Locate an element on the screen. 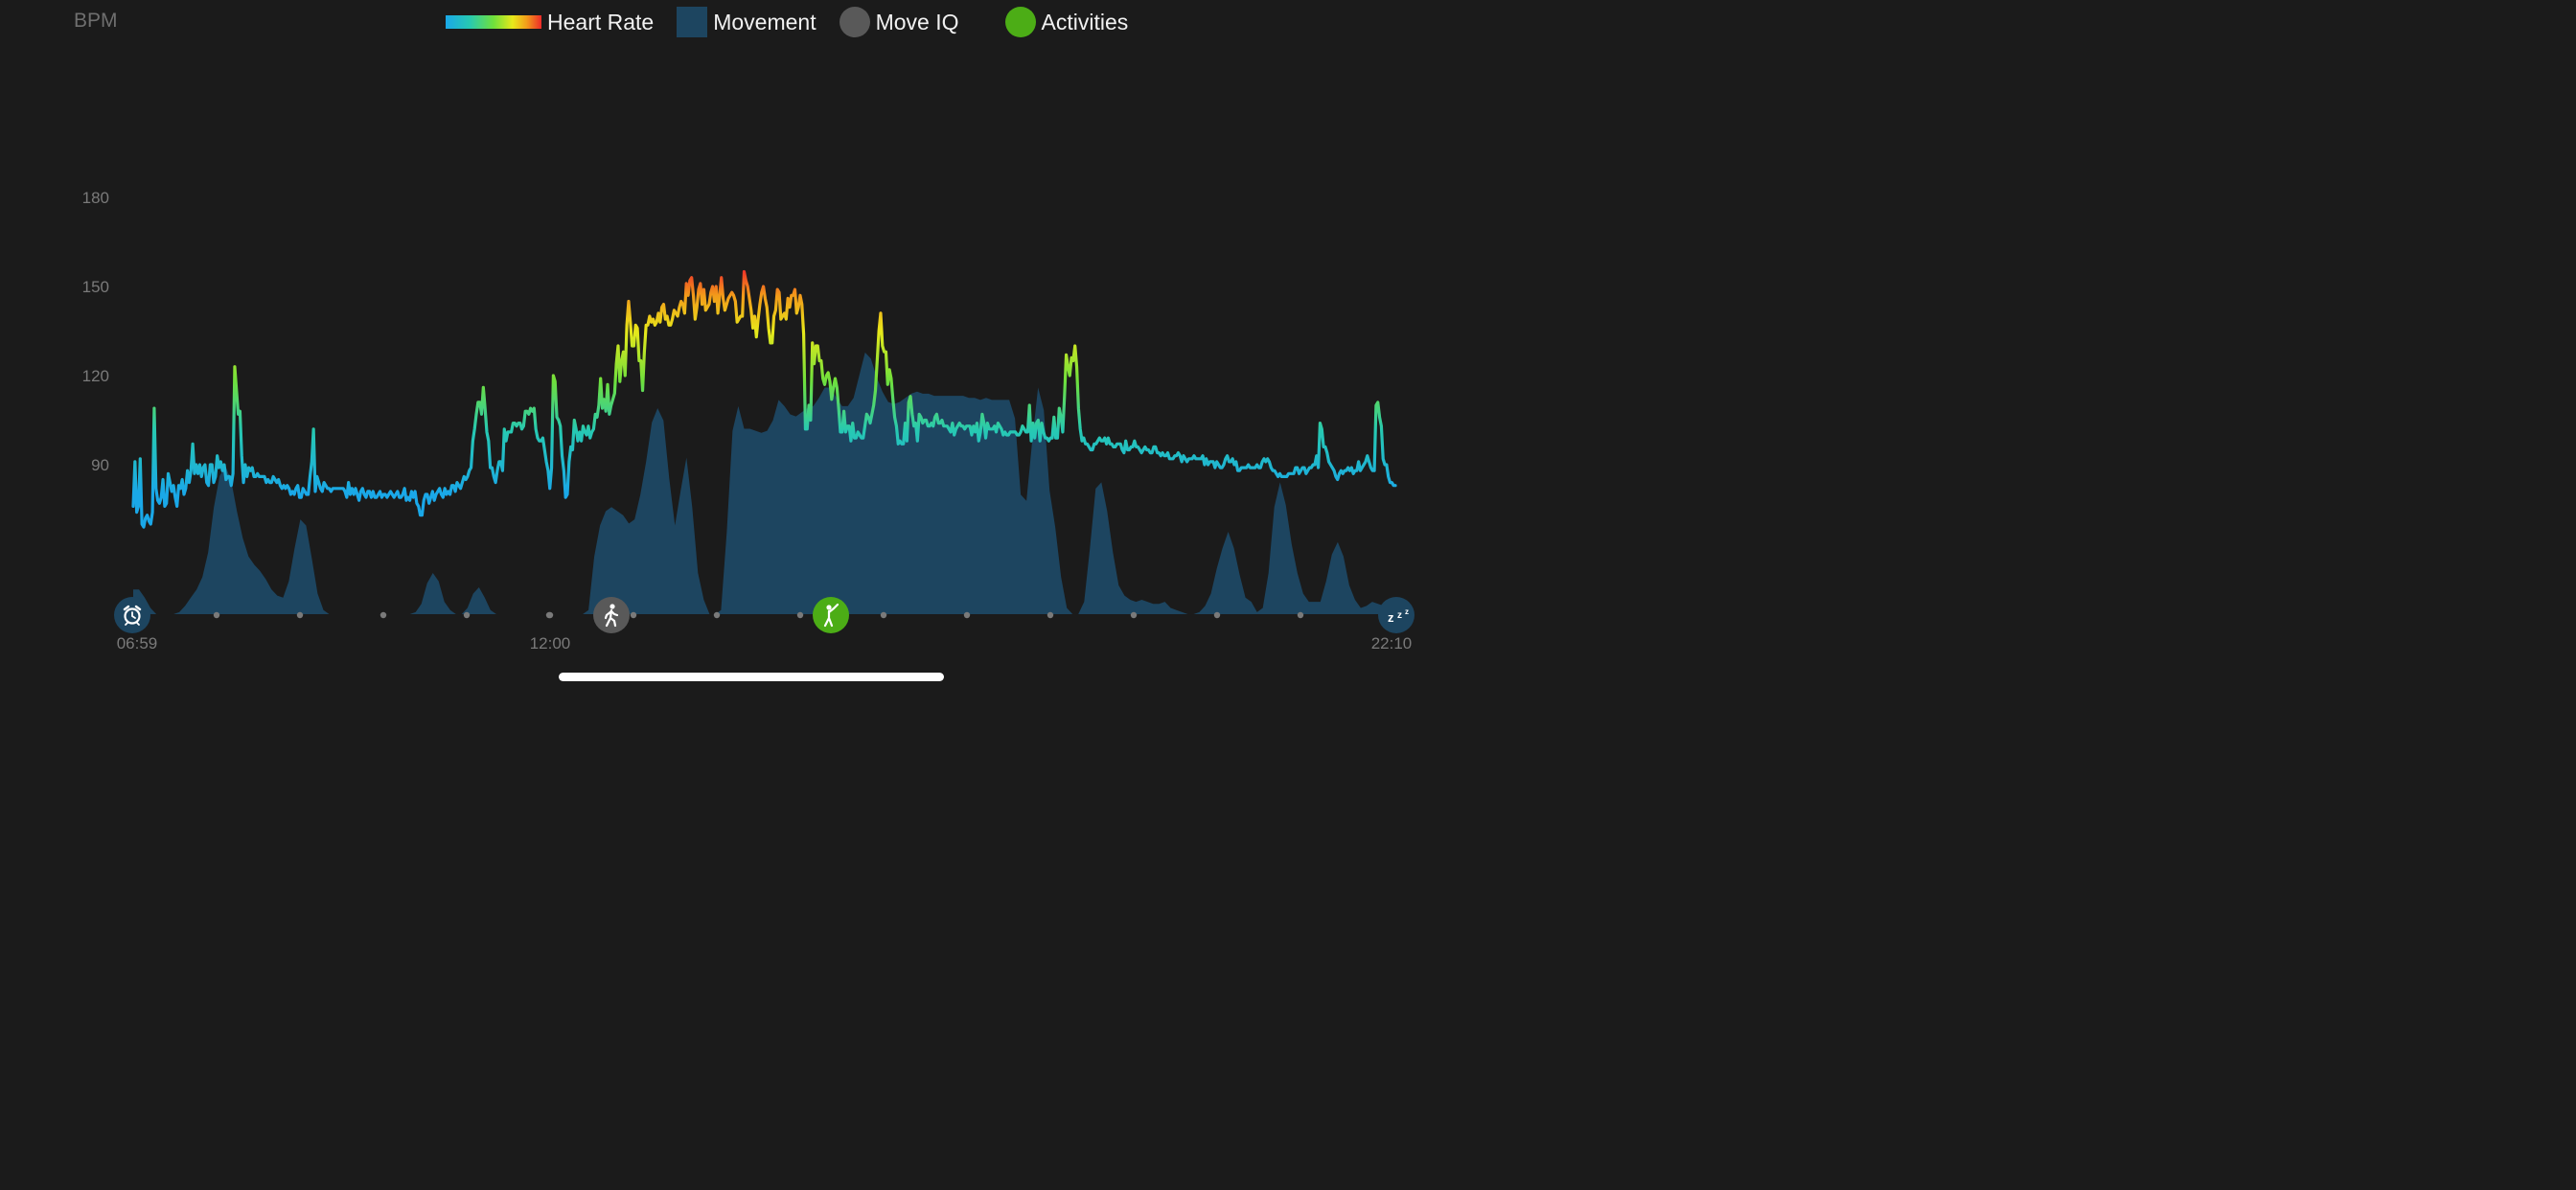 The image size is (2576, 1190). y-tick-label: 150 is located at coordinates (95, 287).